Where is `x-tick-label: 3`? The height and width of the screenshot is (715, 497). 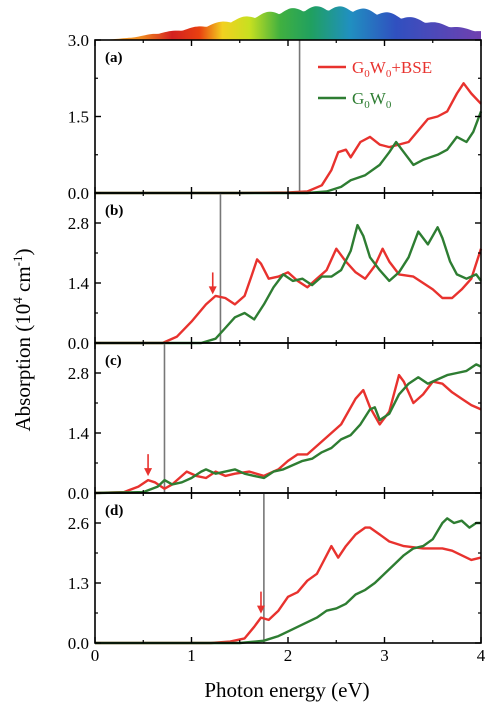
x-tick-label: 3 is located at coordinates (384, 655).